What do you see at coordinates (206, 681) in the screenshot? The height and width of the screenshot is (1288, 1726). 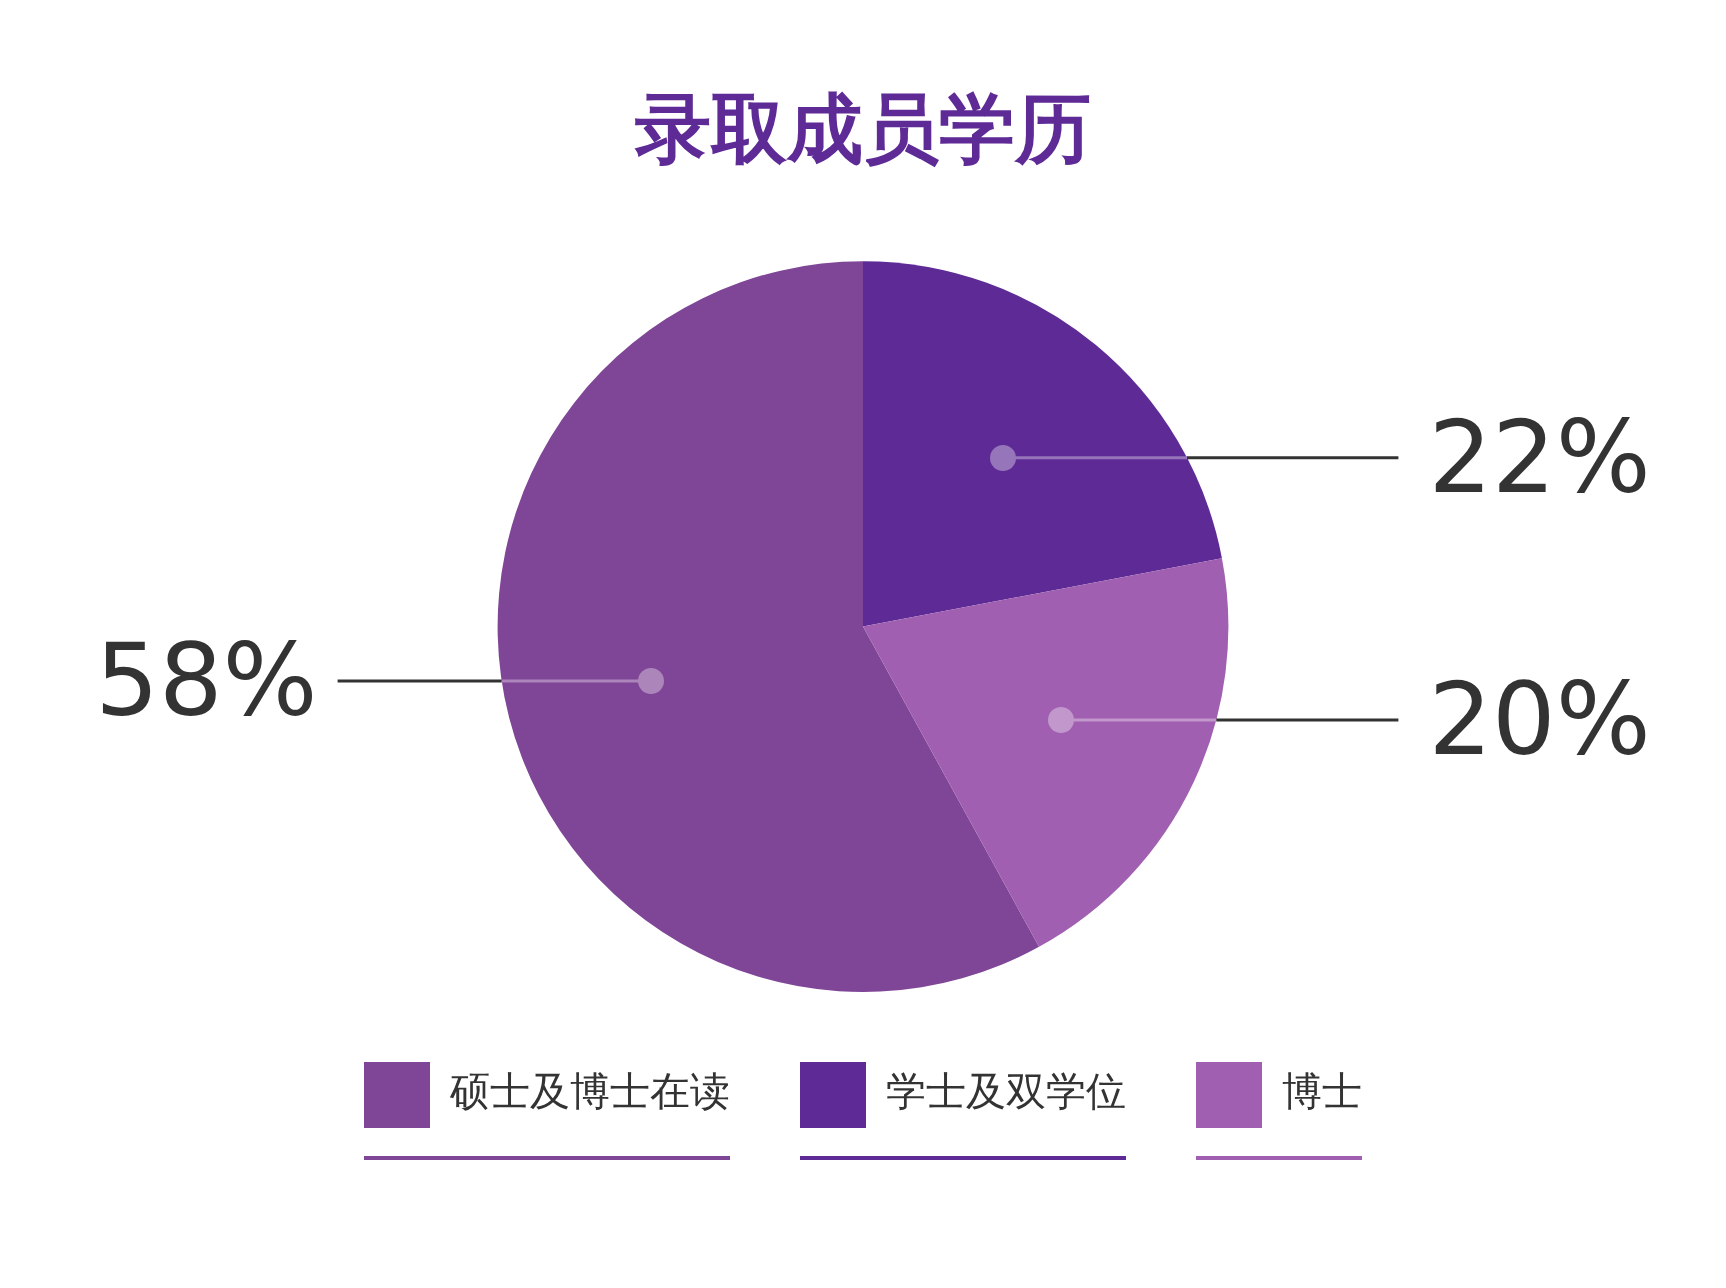 I see `data-label: 58%` at bounding box center [206, 681].